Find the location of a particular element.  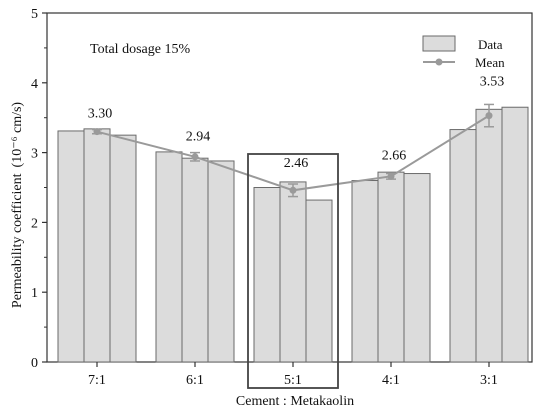

x-tick-label: 7:1 is located at coordinates (97, 380).